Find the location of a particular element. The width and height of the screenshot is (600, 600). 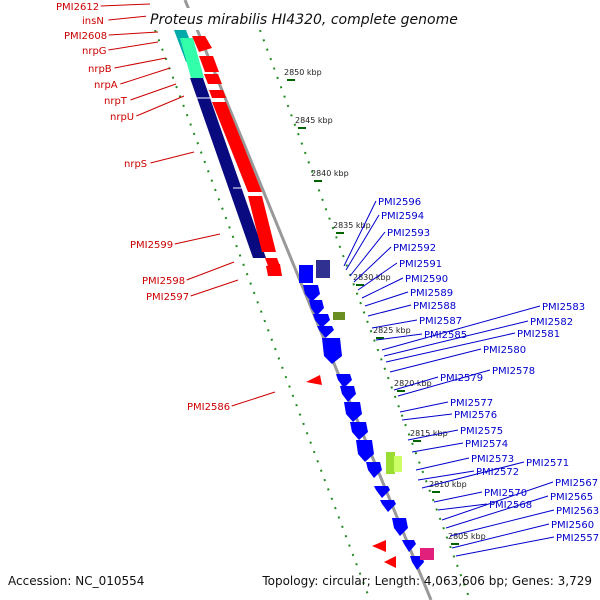

gene-block-navy is located at coordinates (228, 168).